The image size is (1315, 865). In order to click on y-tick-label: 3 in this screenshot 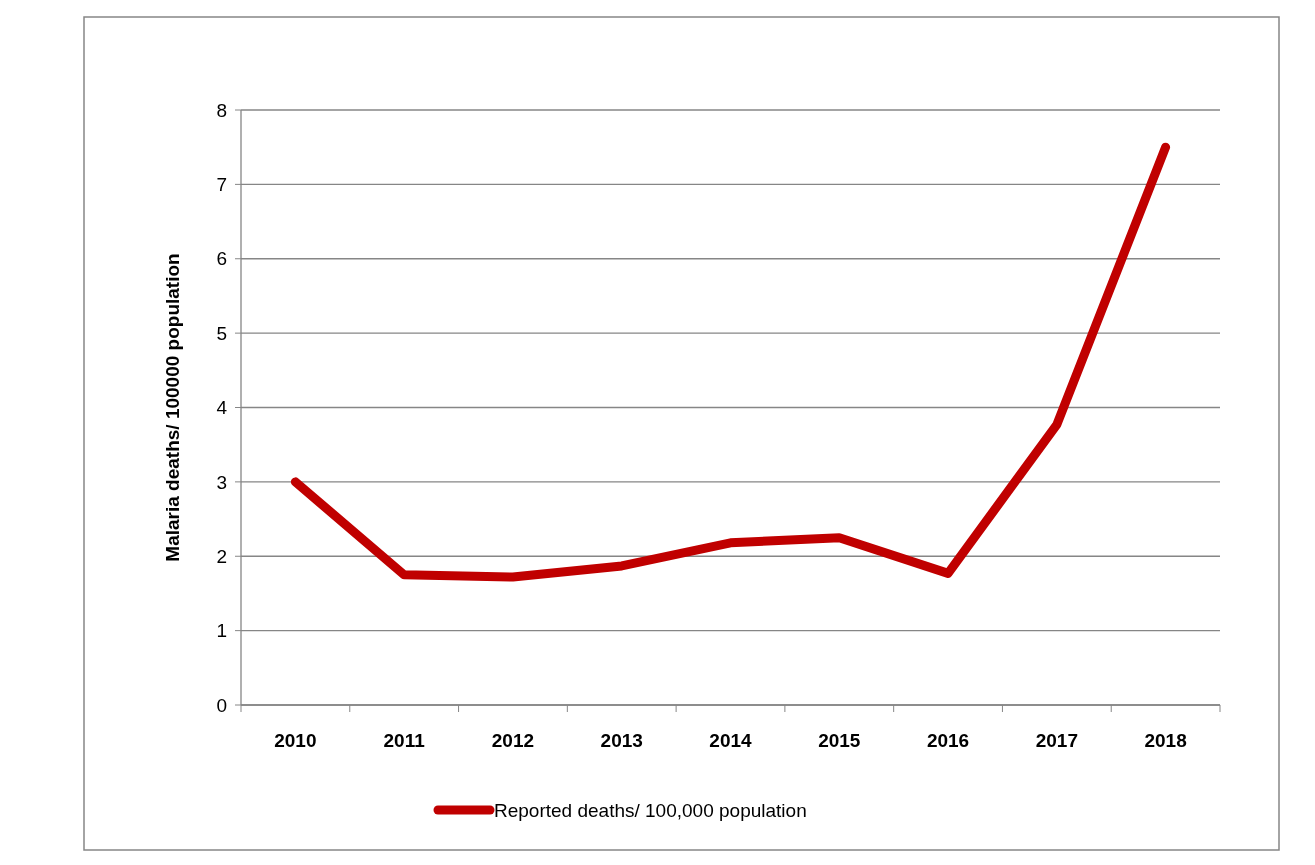, I will do `click(221, 482)`.